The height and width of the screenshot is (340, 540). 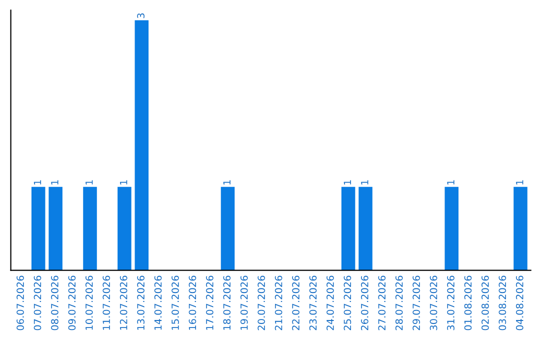 I want to click on x-tick-label: 26.07.2026, so click(x=364, y=303).